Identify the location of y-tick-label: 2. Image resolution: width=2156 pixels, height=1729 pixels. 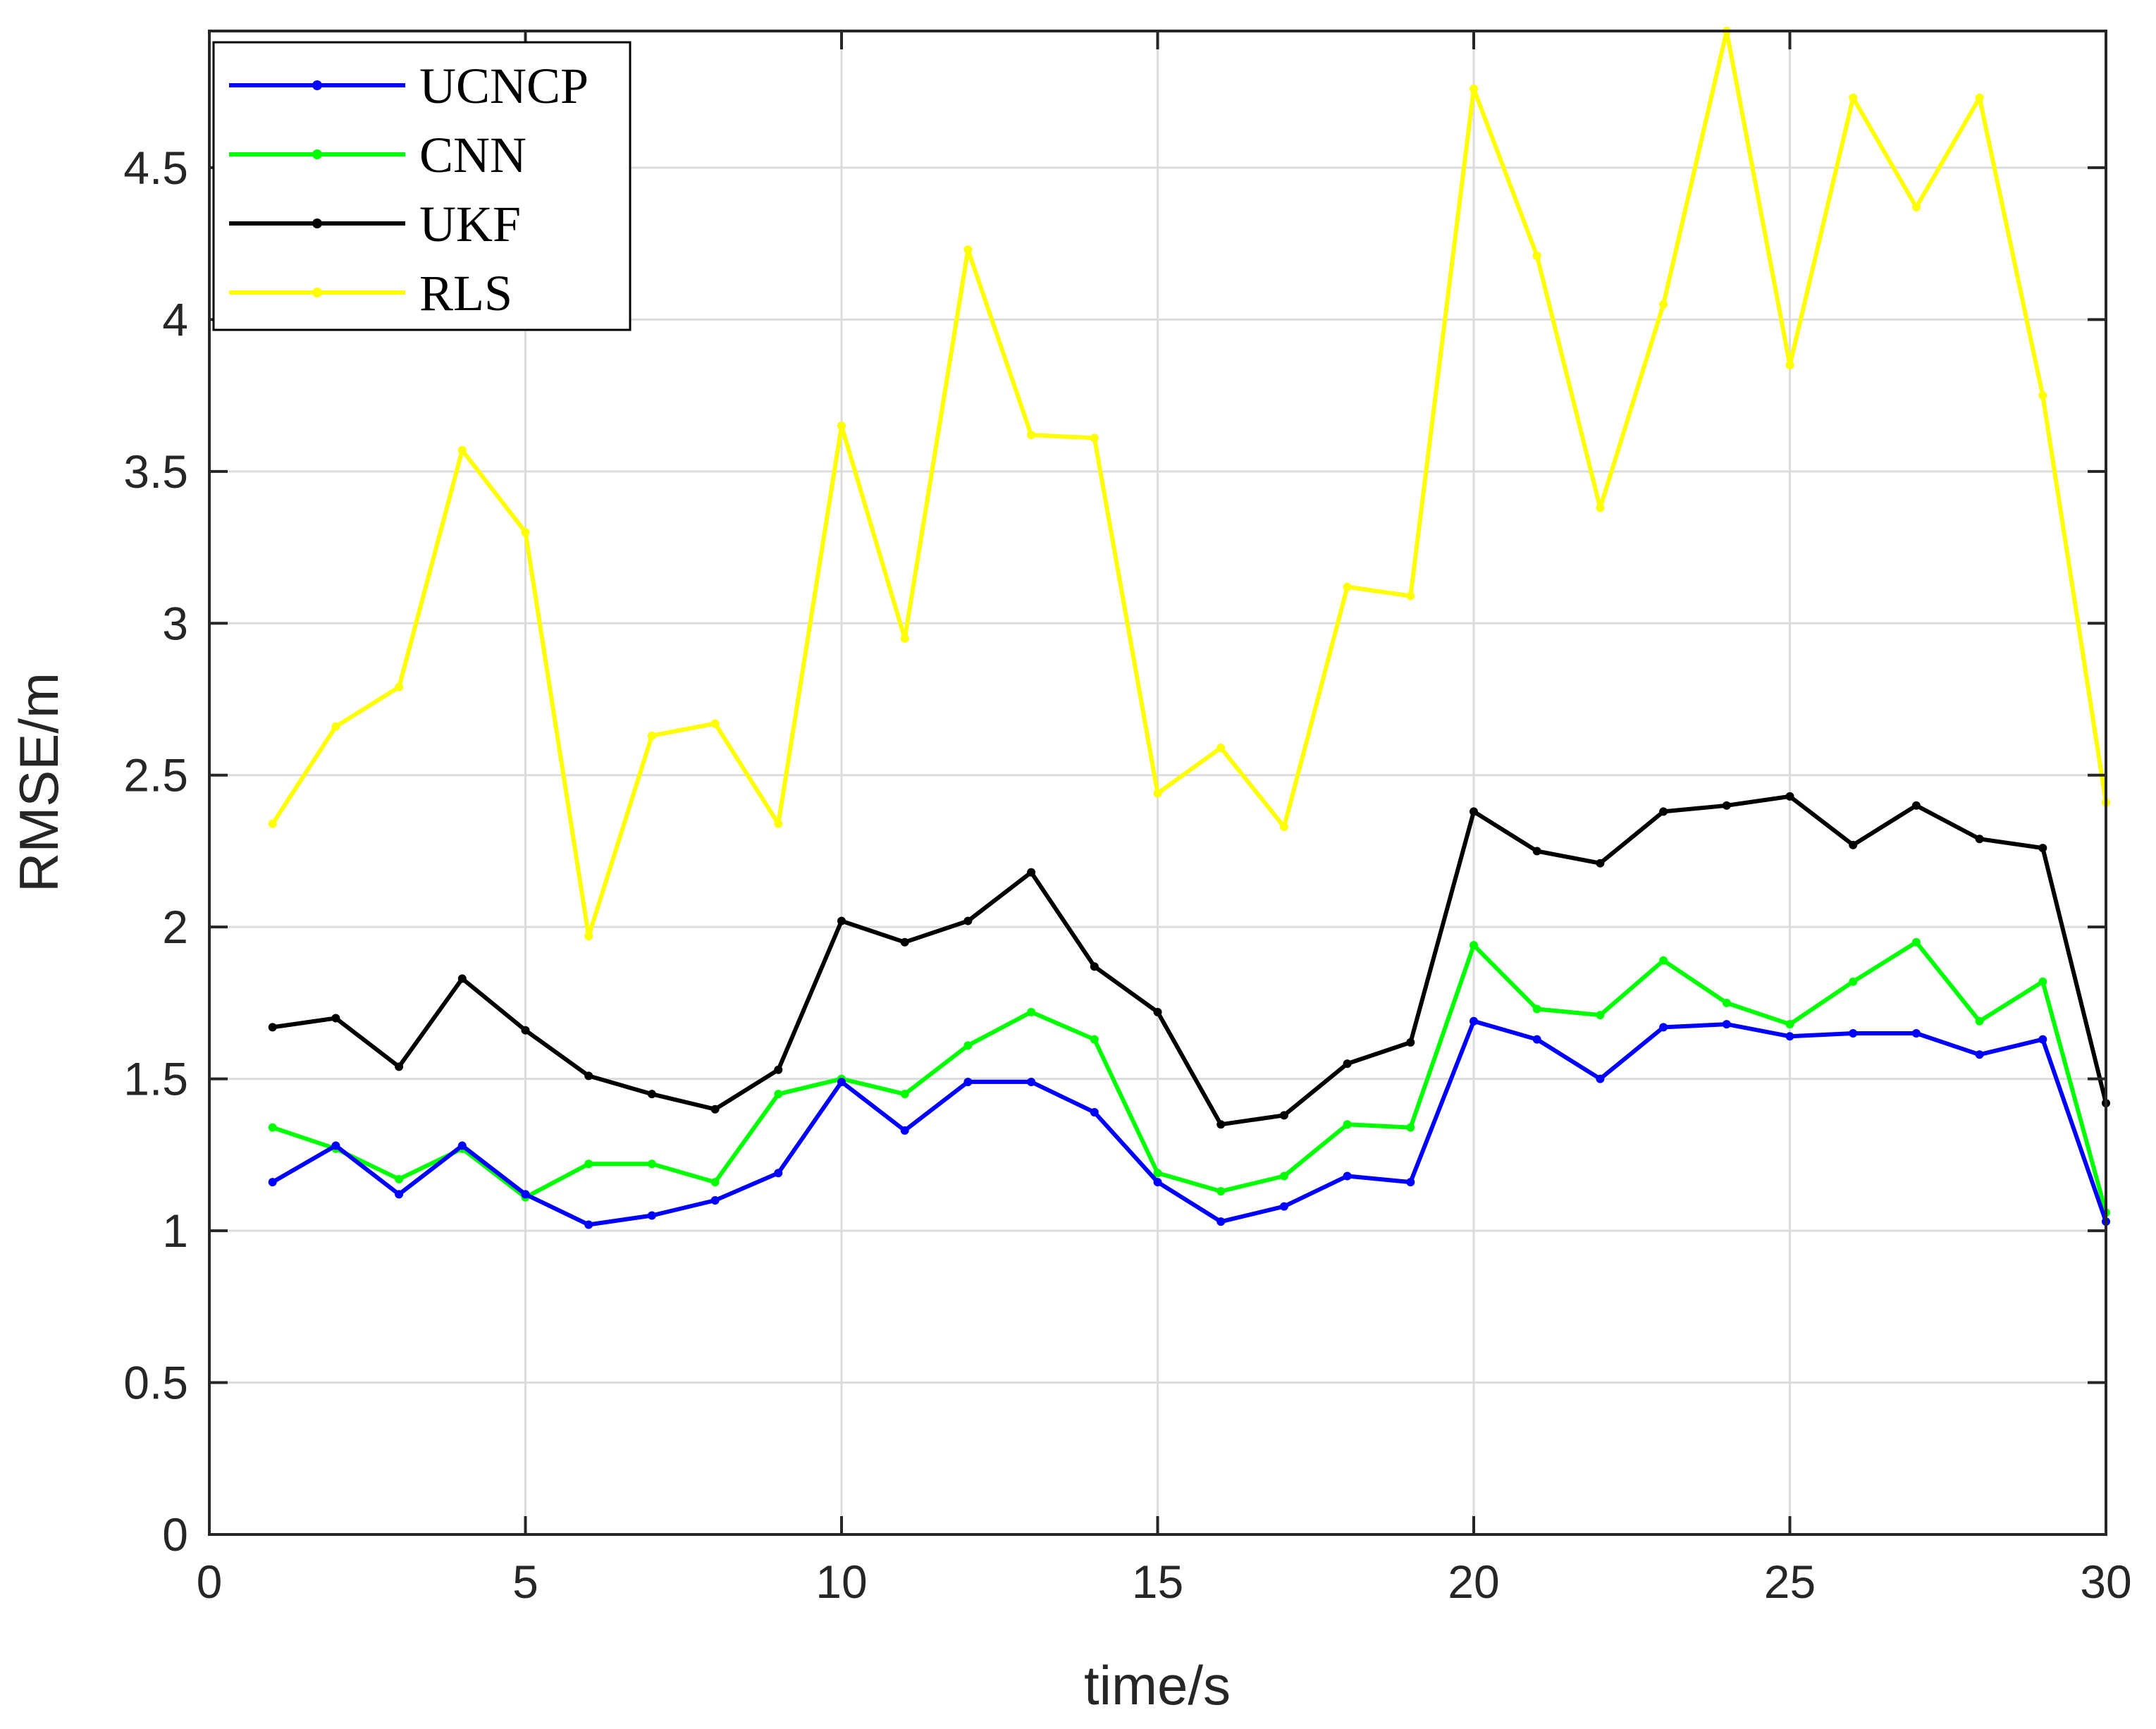
(175, 927).